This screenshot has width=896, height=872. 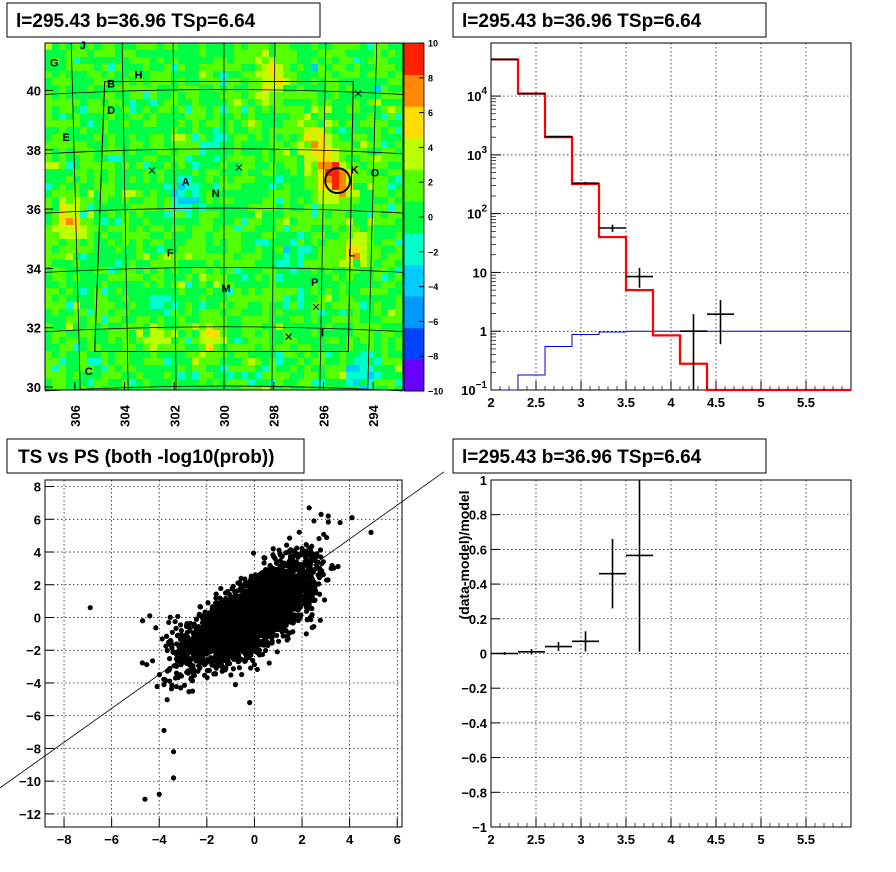 I want to click on parallel-line, so click(x=224, y=210).